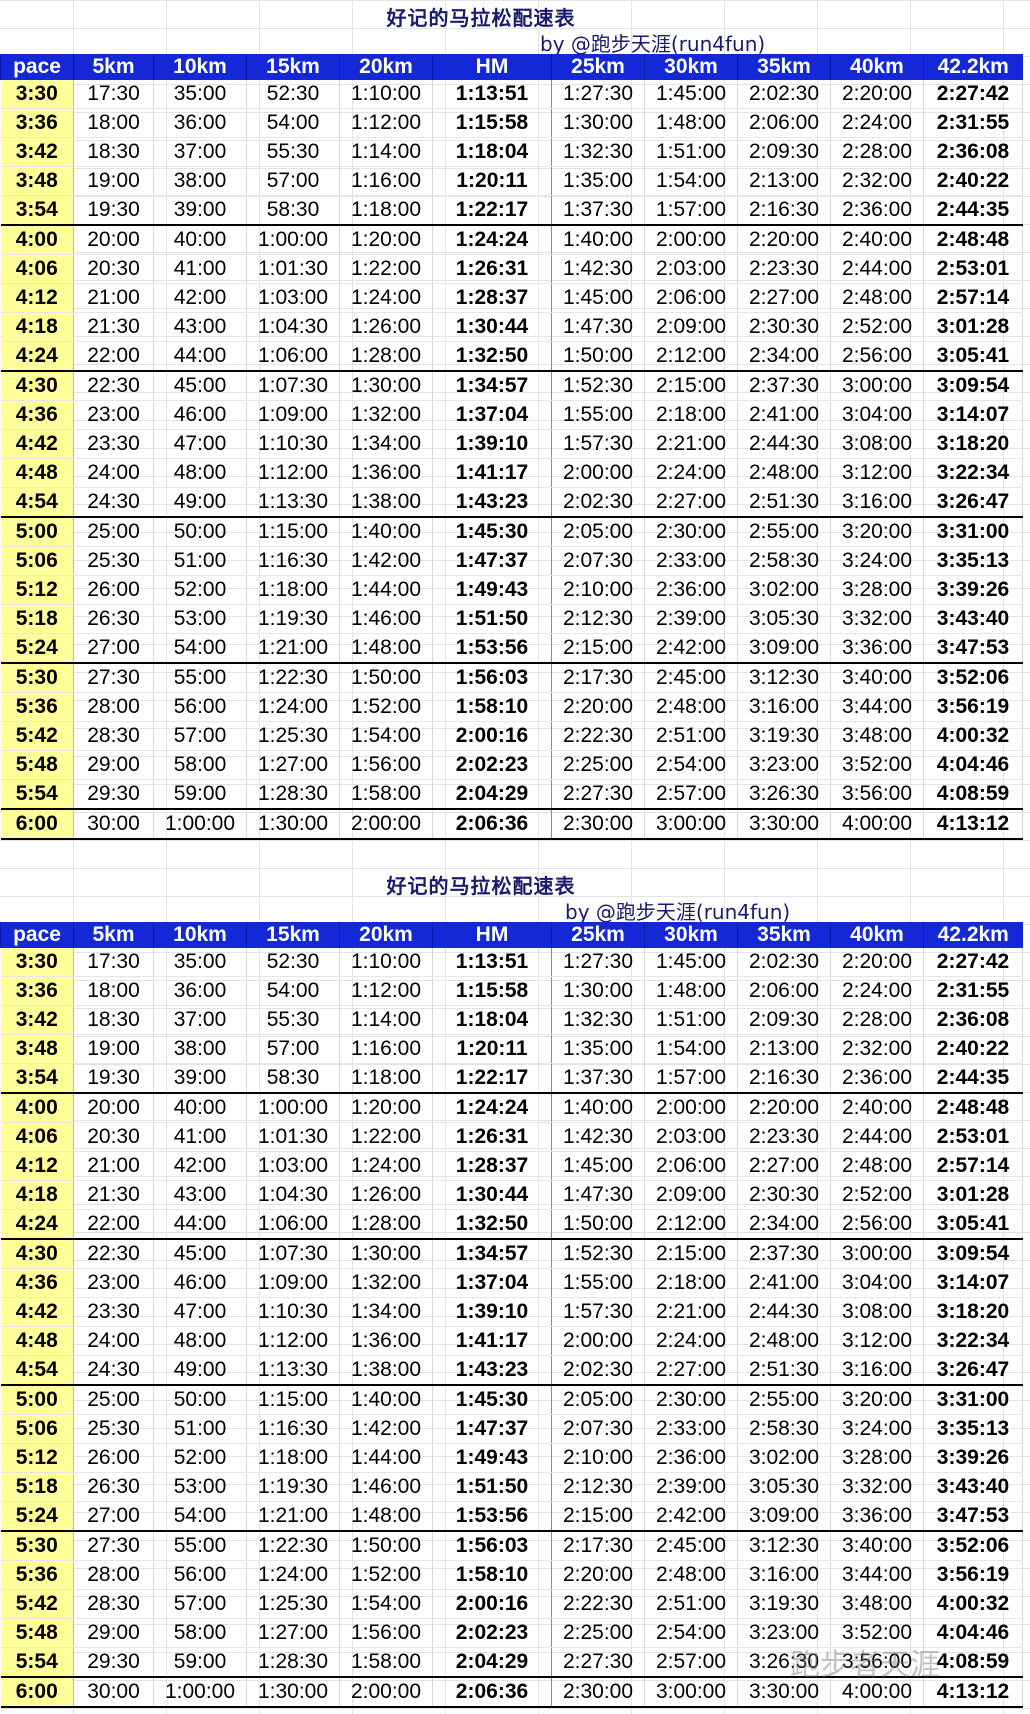 The height and width of the screenshot is (1714, 1030). I want to click on split-time-cell: 2:17:30, so click(598, 677).